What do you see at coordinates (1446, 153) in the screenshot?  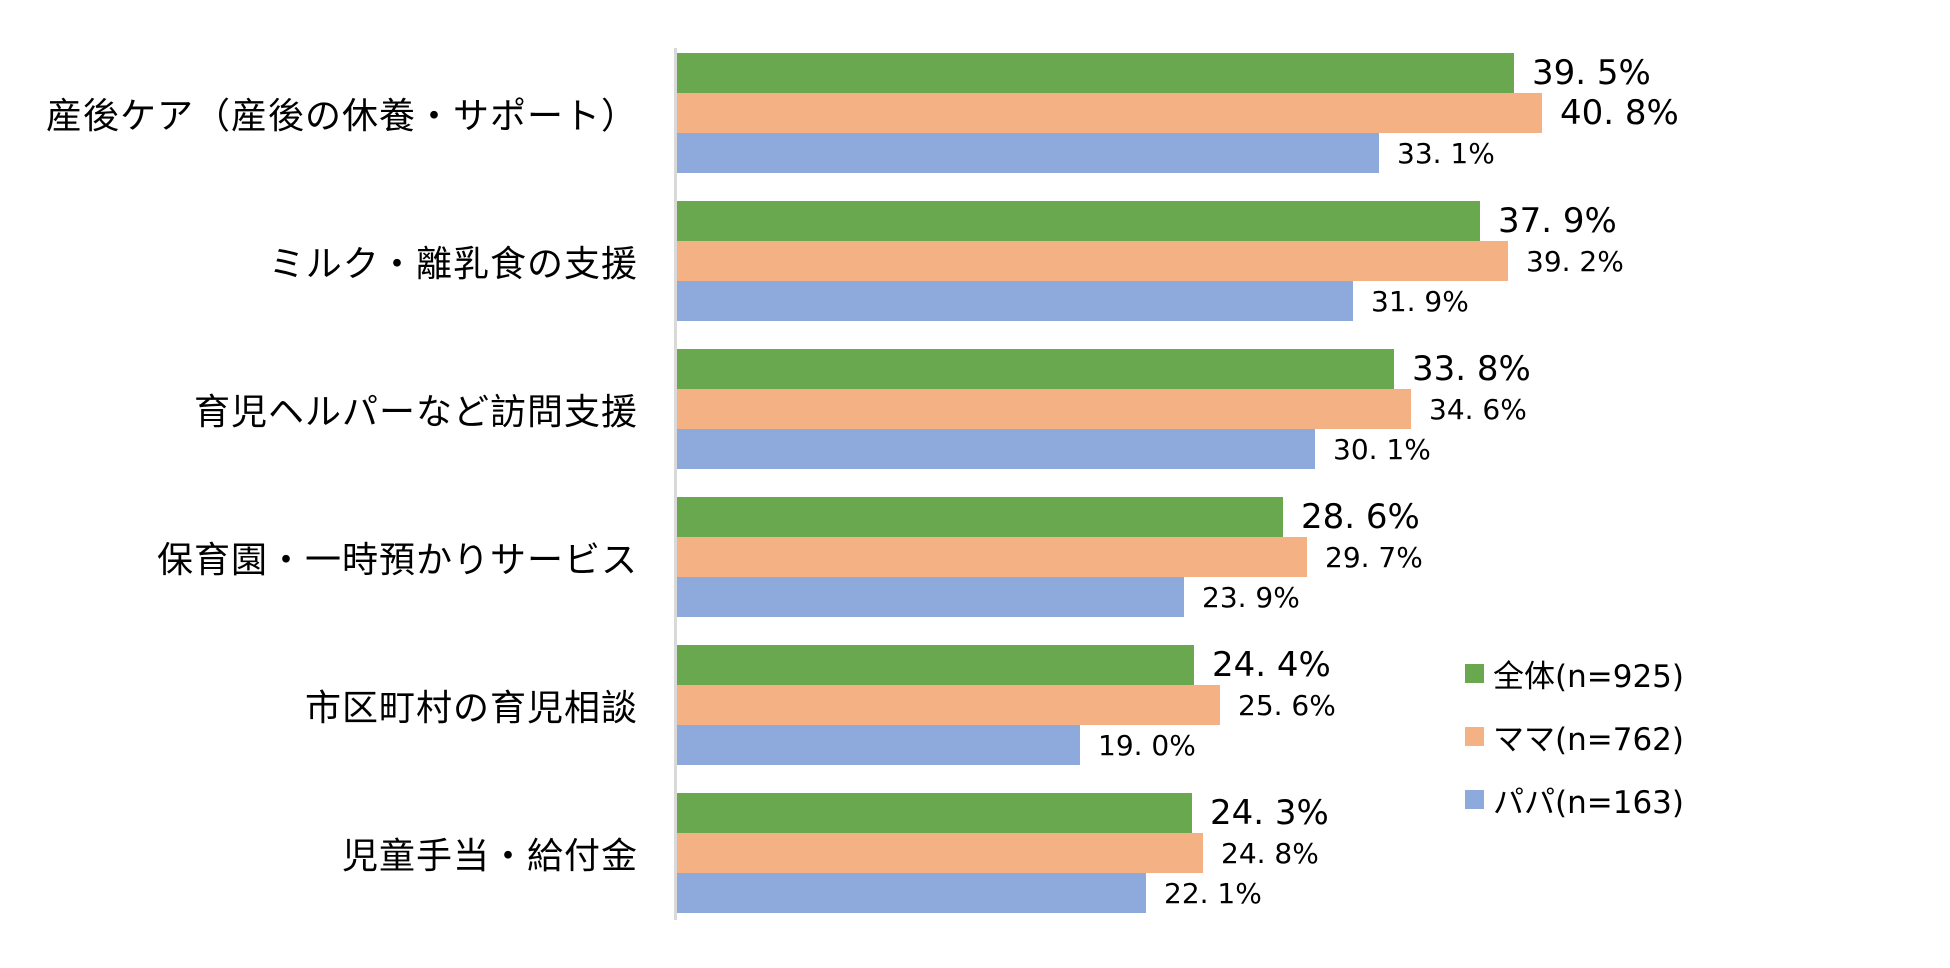 I see `value-label: 33. 1%` at bounding box center [1446, 153].